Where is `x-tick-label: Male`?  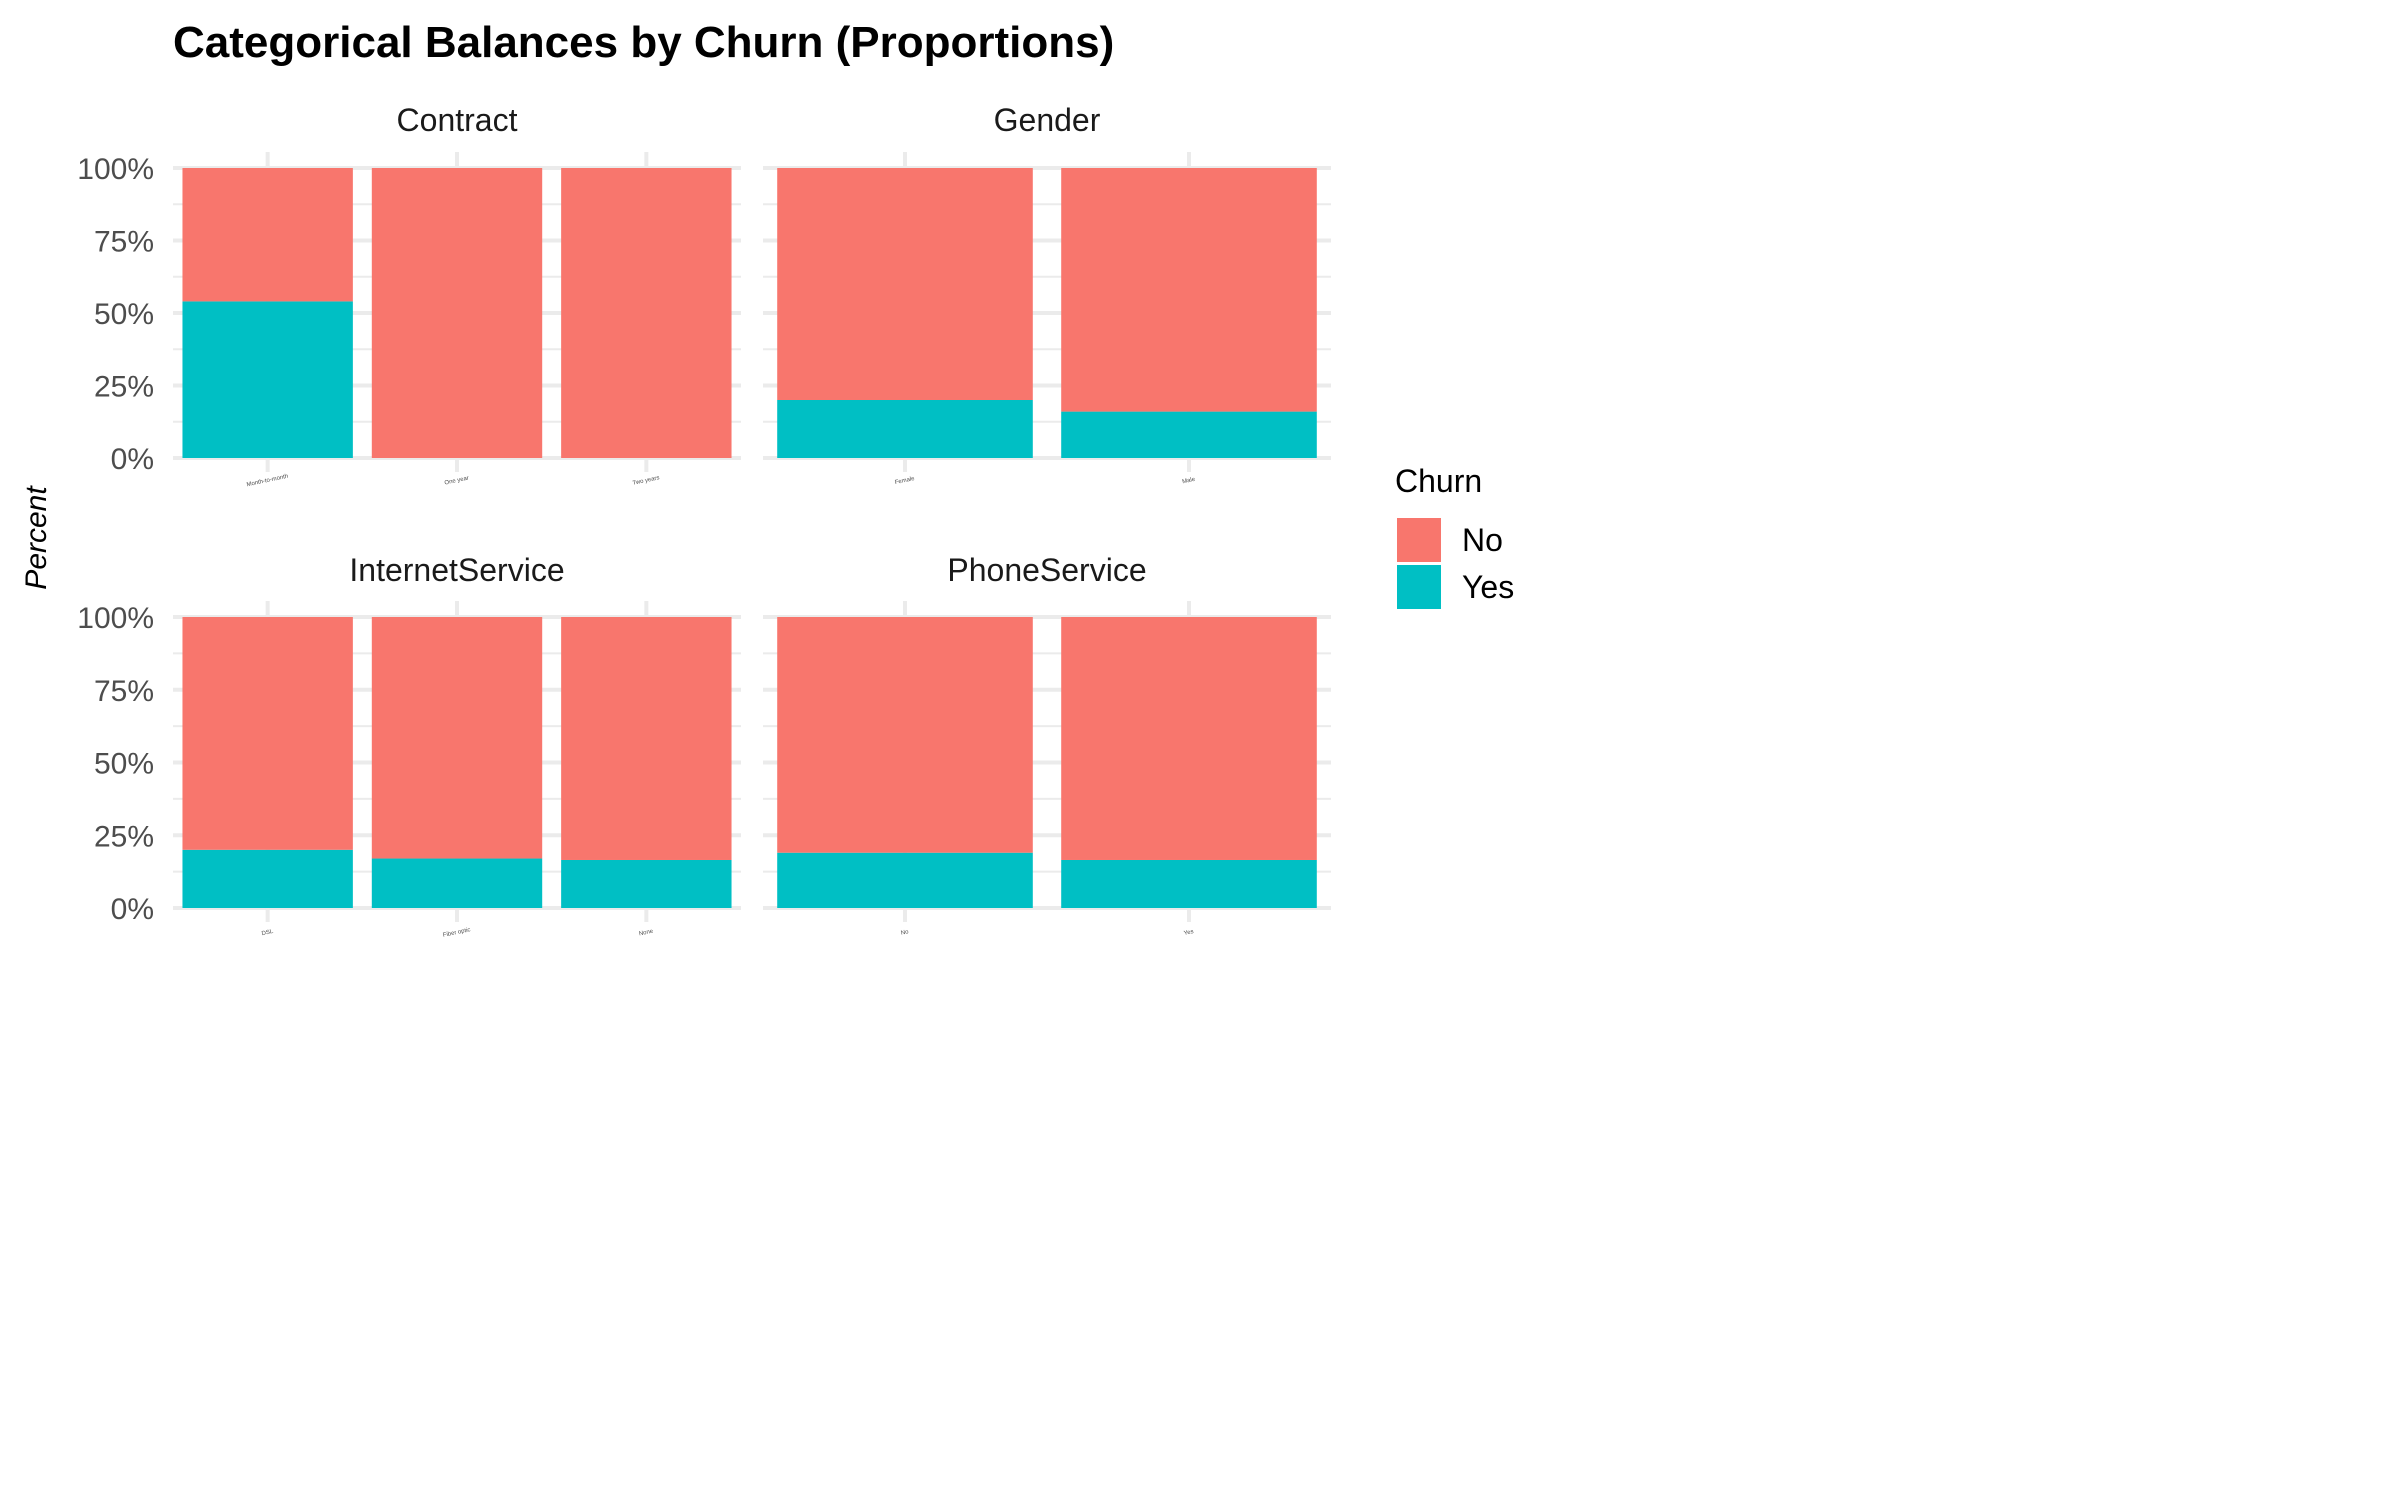 x-tick-label: Male is located at coordinates (1189, 481).